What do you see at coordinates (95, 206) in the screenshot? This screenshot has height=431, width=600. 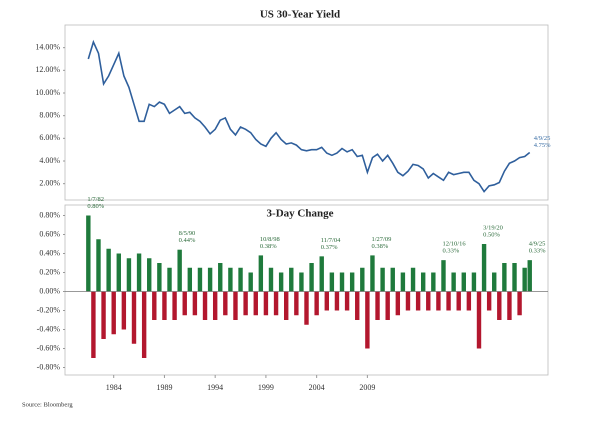 I see `annotation-value: 0.80%` at bounding box center [95, 206].